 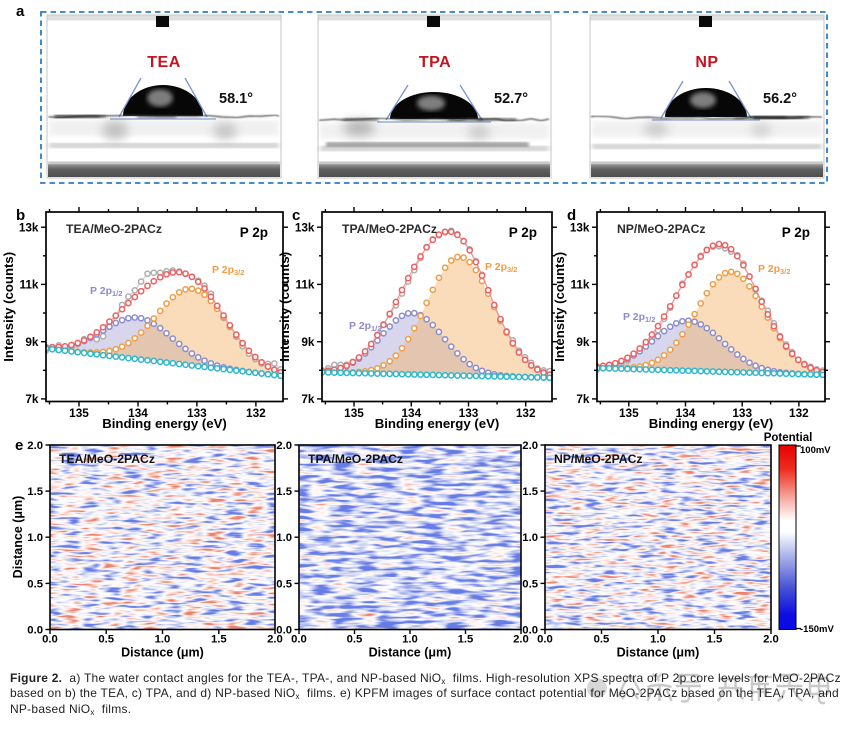 I want to click on svg-text: 100mV, so click(x=815, y=450).